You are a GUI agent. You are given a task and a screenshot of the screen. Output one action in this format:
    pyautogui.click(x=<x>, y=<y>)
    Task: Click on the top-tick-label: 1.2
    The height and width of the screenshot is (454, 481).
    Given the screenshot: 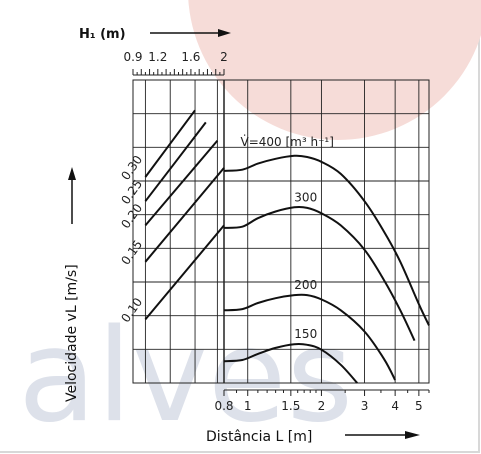 What is the action you would take?
    pyautogui.click(x=157, y=57)
    